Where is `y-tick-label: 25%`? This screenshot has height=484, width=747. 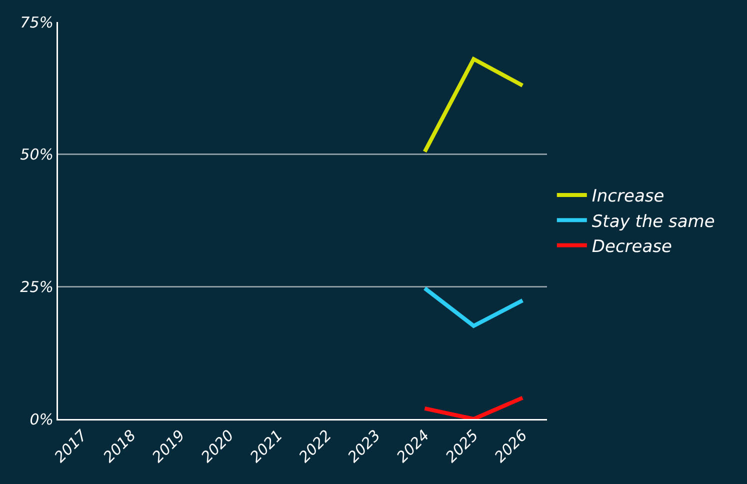
y-tick-label: 25% is located at coordinates (37, 287).